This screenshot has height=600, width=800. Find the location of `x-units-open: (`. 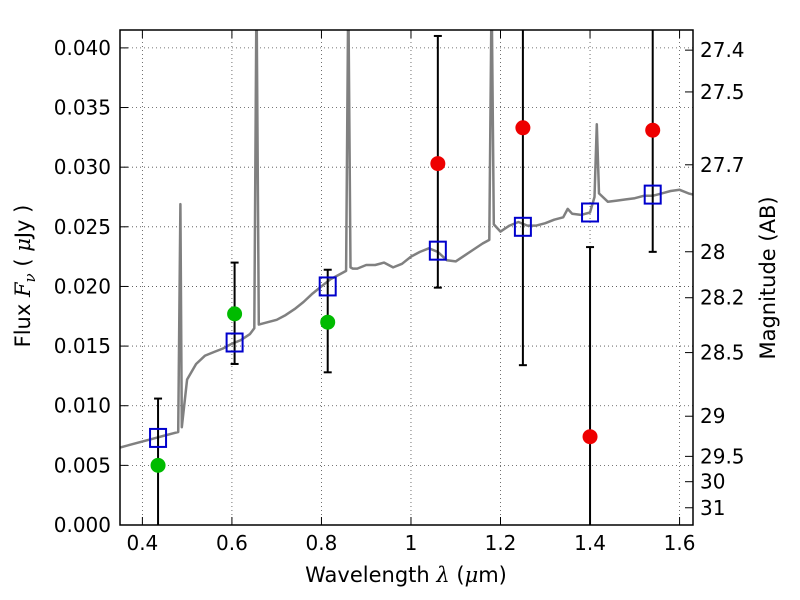

x-units-open: ( is located at coordinates (457, 575).